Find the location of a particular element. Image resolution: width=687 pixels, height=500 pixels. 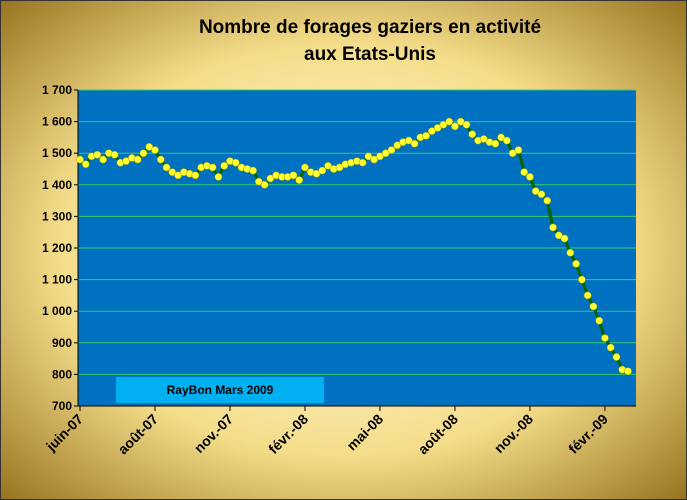

y-tick-label: 700 is located at coordinates (62, 406).